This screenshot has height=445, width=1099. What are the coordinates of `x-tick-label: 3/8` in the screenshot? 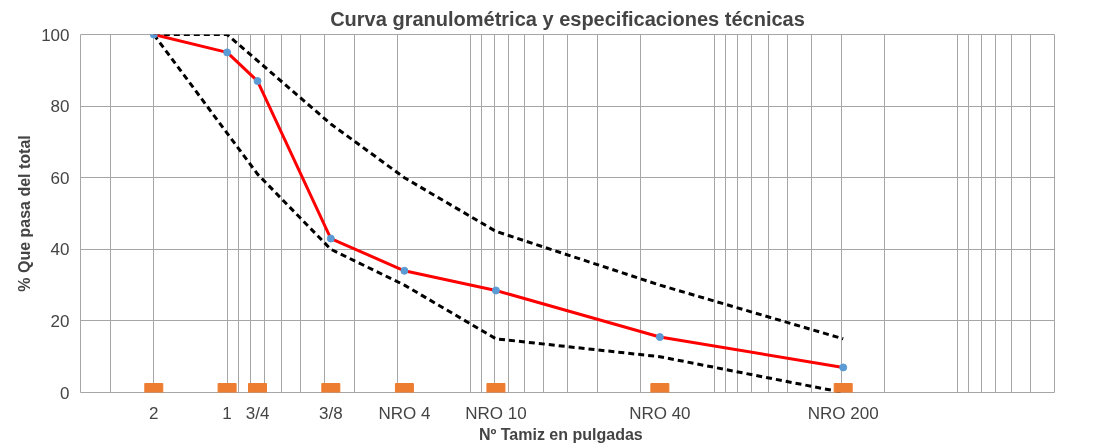 It's located at (331, 413).